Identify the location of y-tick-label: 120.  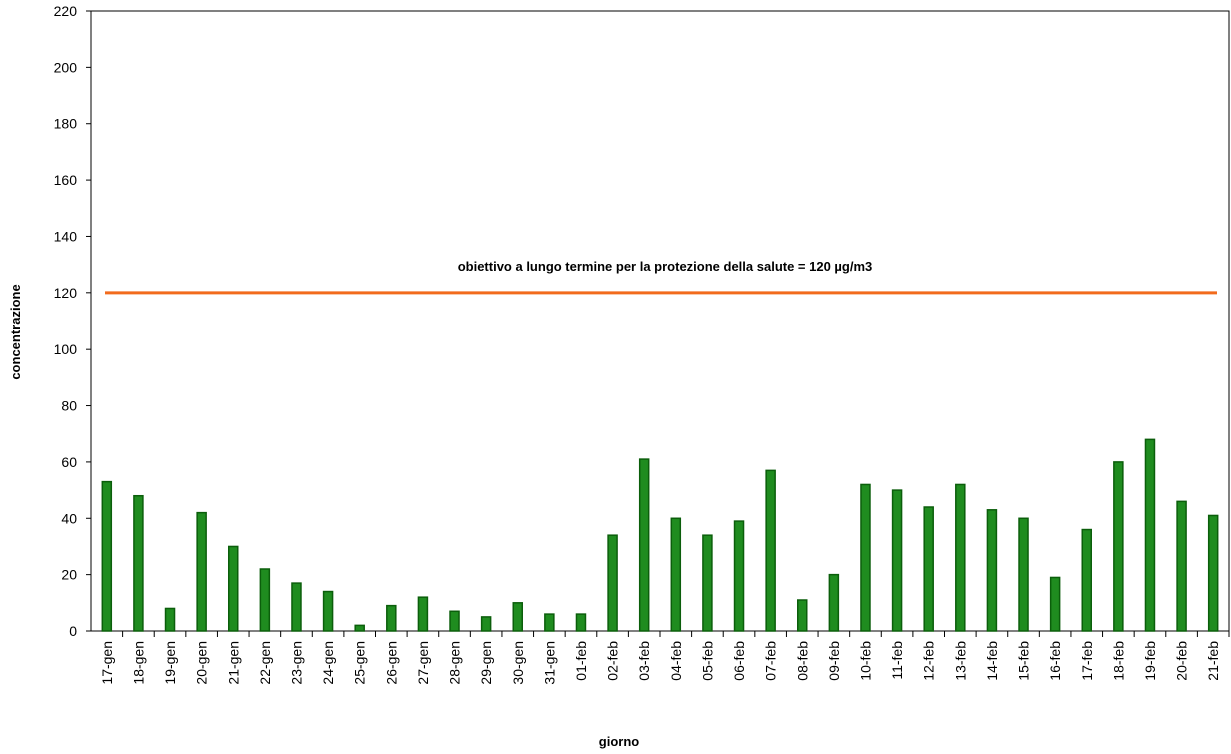
(66, 293).